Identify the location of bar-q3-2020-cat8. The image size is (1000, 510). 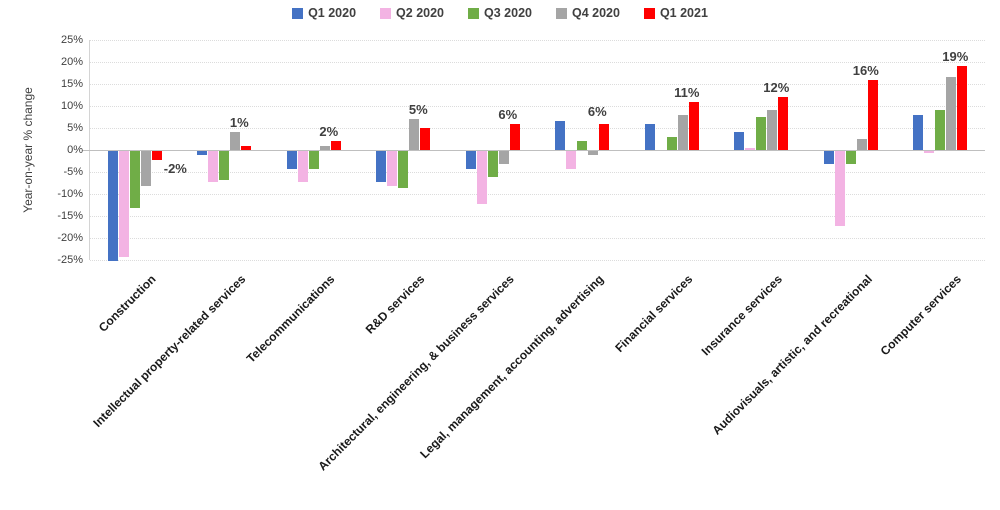
(850, 158).